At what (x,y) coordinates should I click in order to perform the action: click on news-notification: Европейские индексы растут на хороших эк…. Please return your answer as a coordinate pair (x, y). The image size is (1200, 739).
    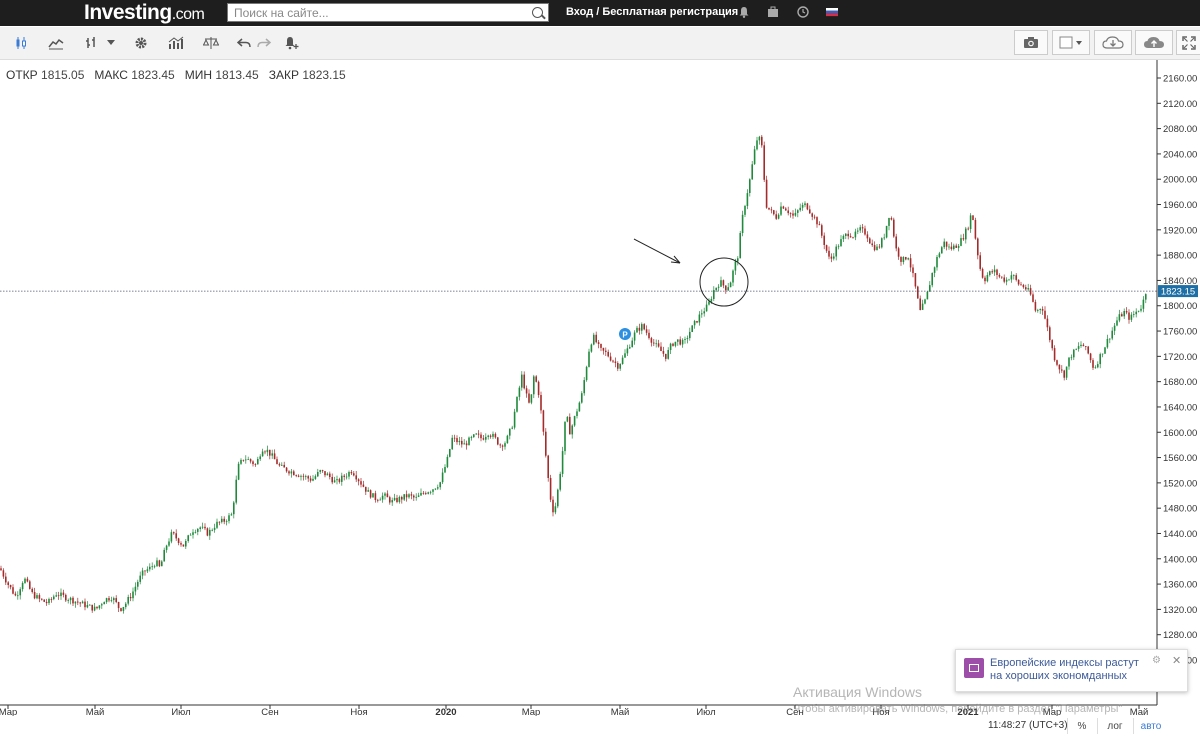
    Looking at the image, I should click on (1071, 670).